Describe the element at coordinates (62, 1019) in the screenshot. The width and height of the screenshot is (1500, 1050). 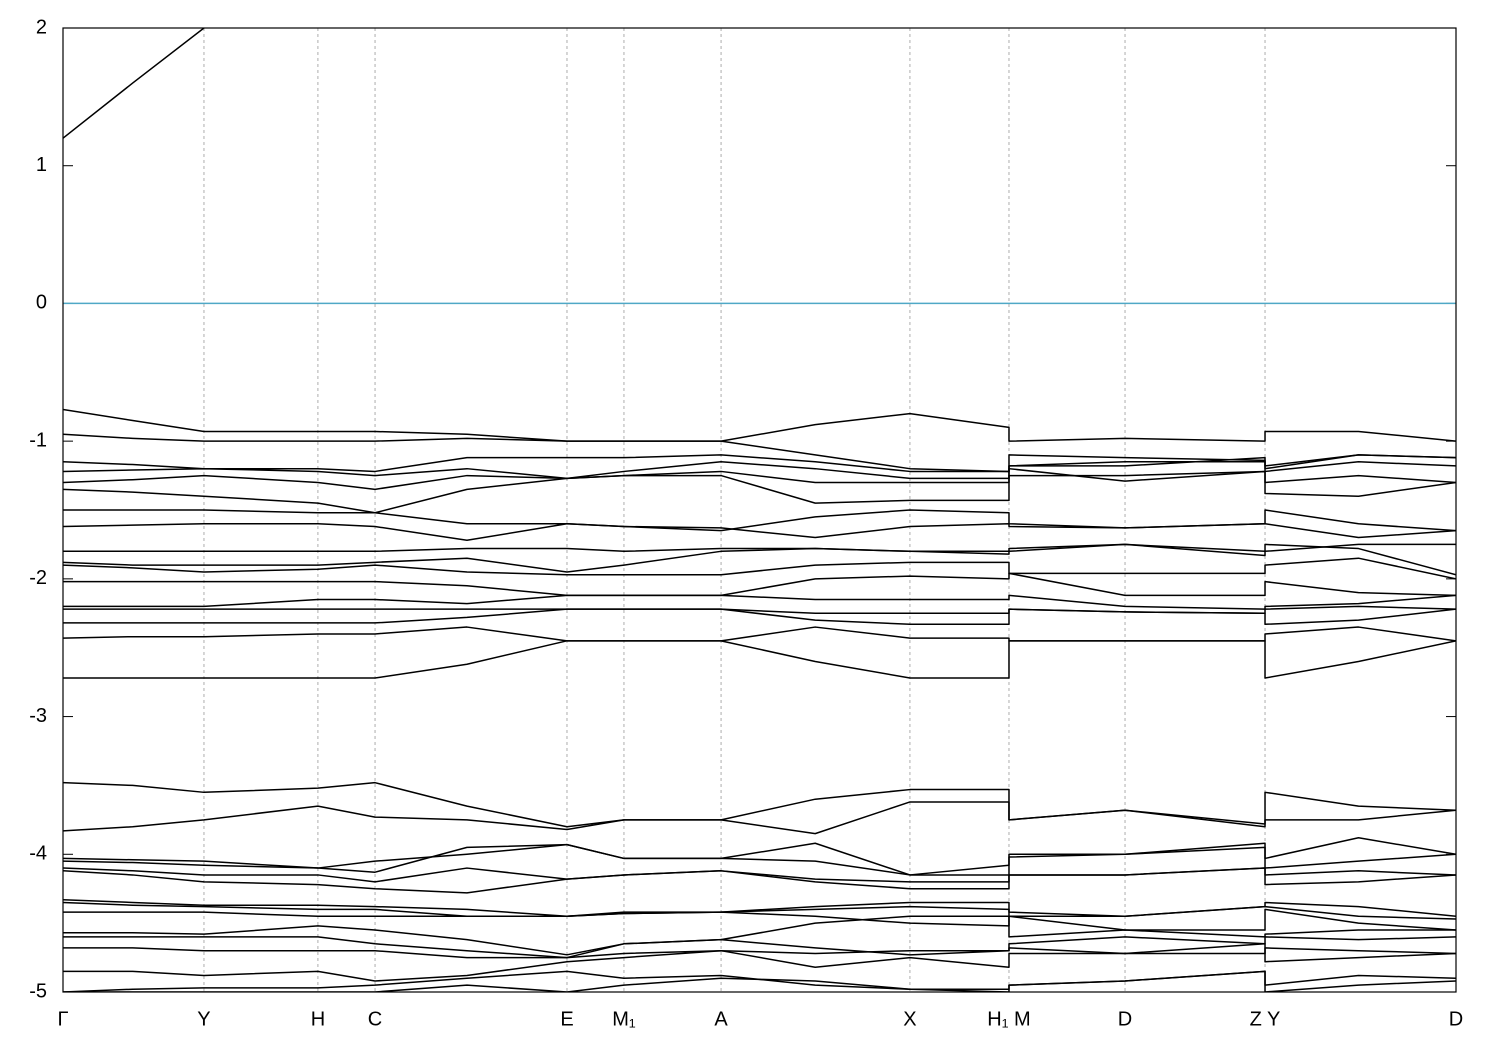
I see `x-tick-label: Γ` at that location.